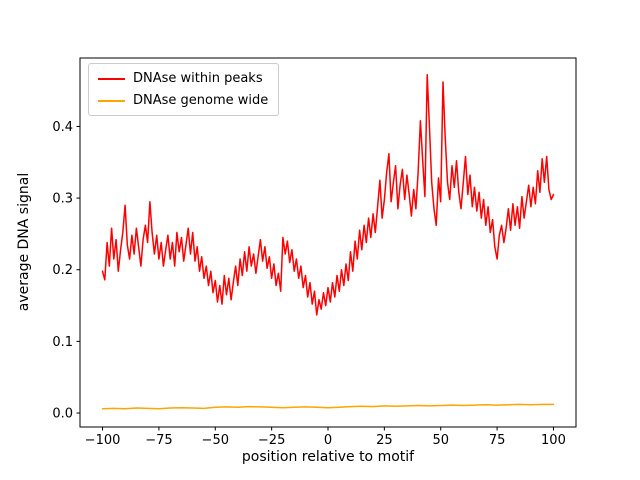  Describe the element at coordinates (201, 100) in the screenshot. I see `legend-label: DNAse genome wide` at that location.